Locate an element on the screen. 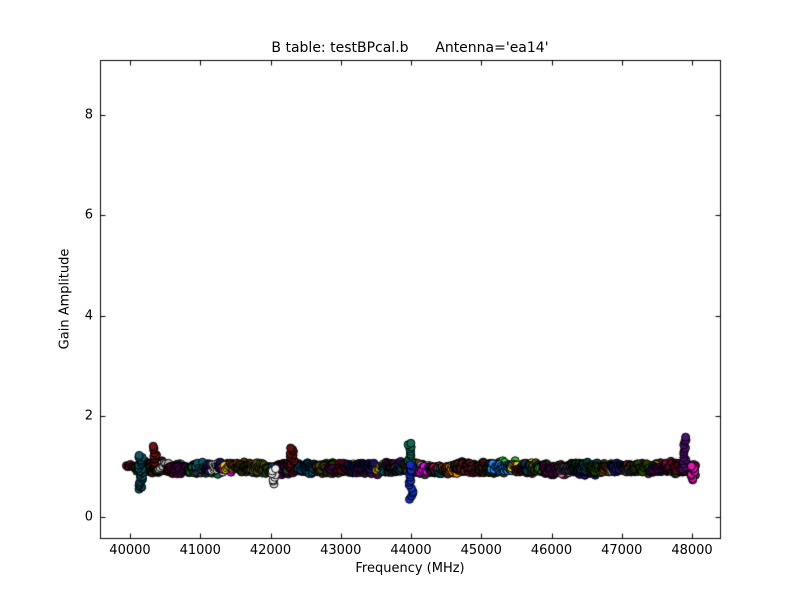 The width and height of the screenshot is (800, 600). x-tick-label: 47000 is located at coordinates (622, 550).